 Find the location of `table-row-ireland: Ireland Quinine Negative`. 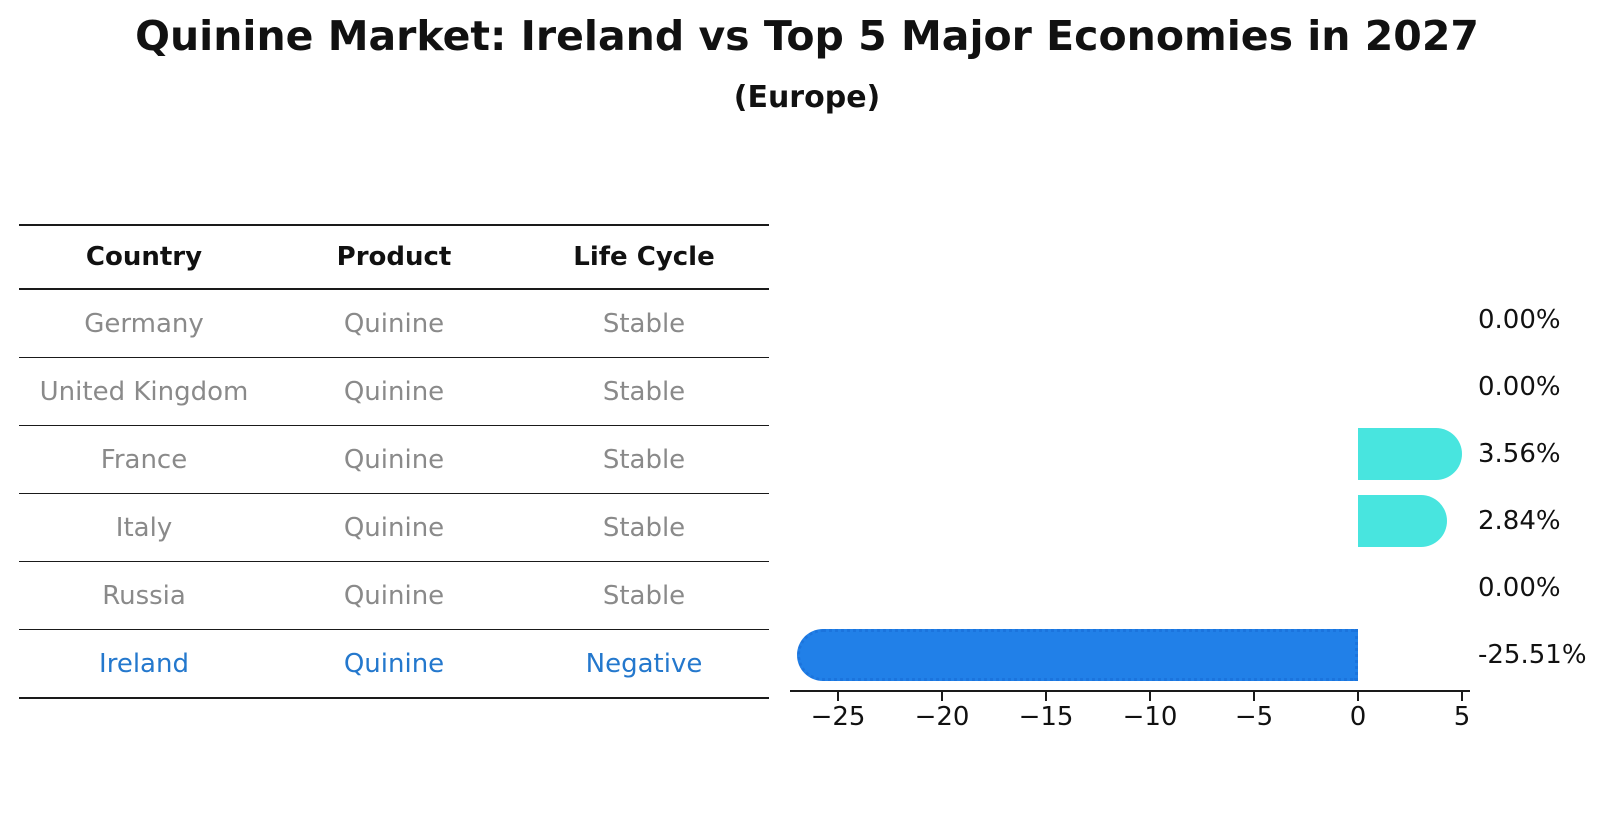

table-row-ireland: Ireland Quinine Negative is located at coordinates (394, 664).